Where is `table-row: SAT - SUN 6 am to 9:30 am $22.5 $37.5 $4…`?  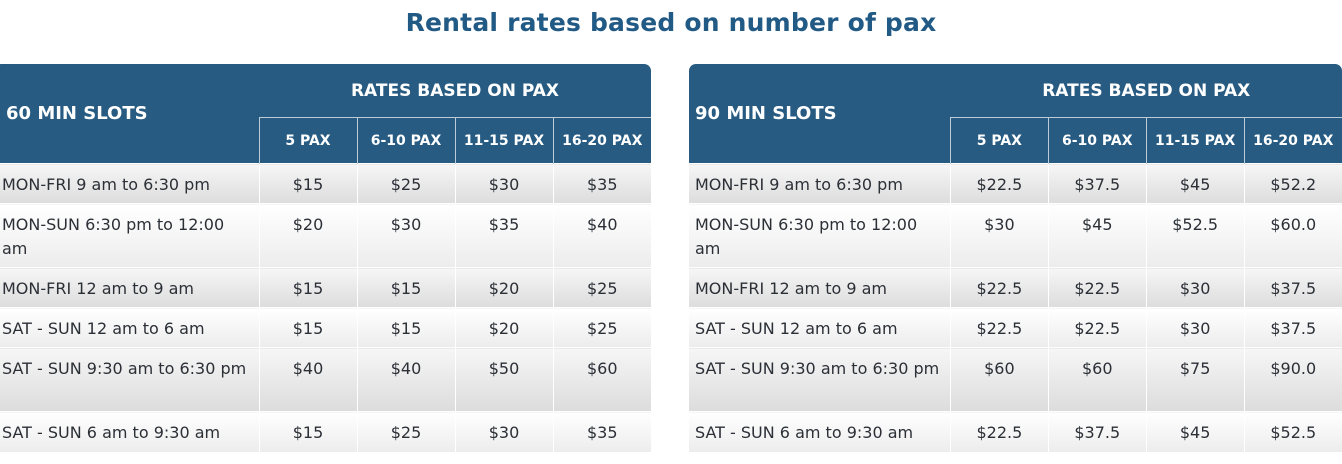 table-row: SAT - SUN 6 am to 9:30 am $22.5 $37.5 $4… is located at coordinates (1015, 431).